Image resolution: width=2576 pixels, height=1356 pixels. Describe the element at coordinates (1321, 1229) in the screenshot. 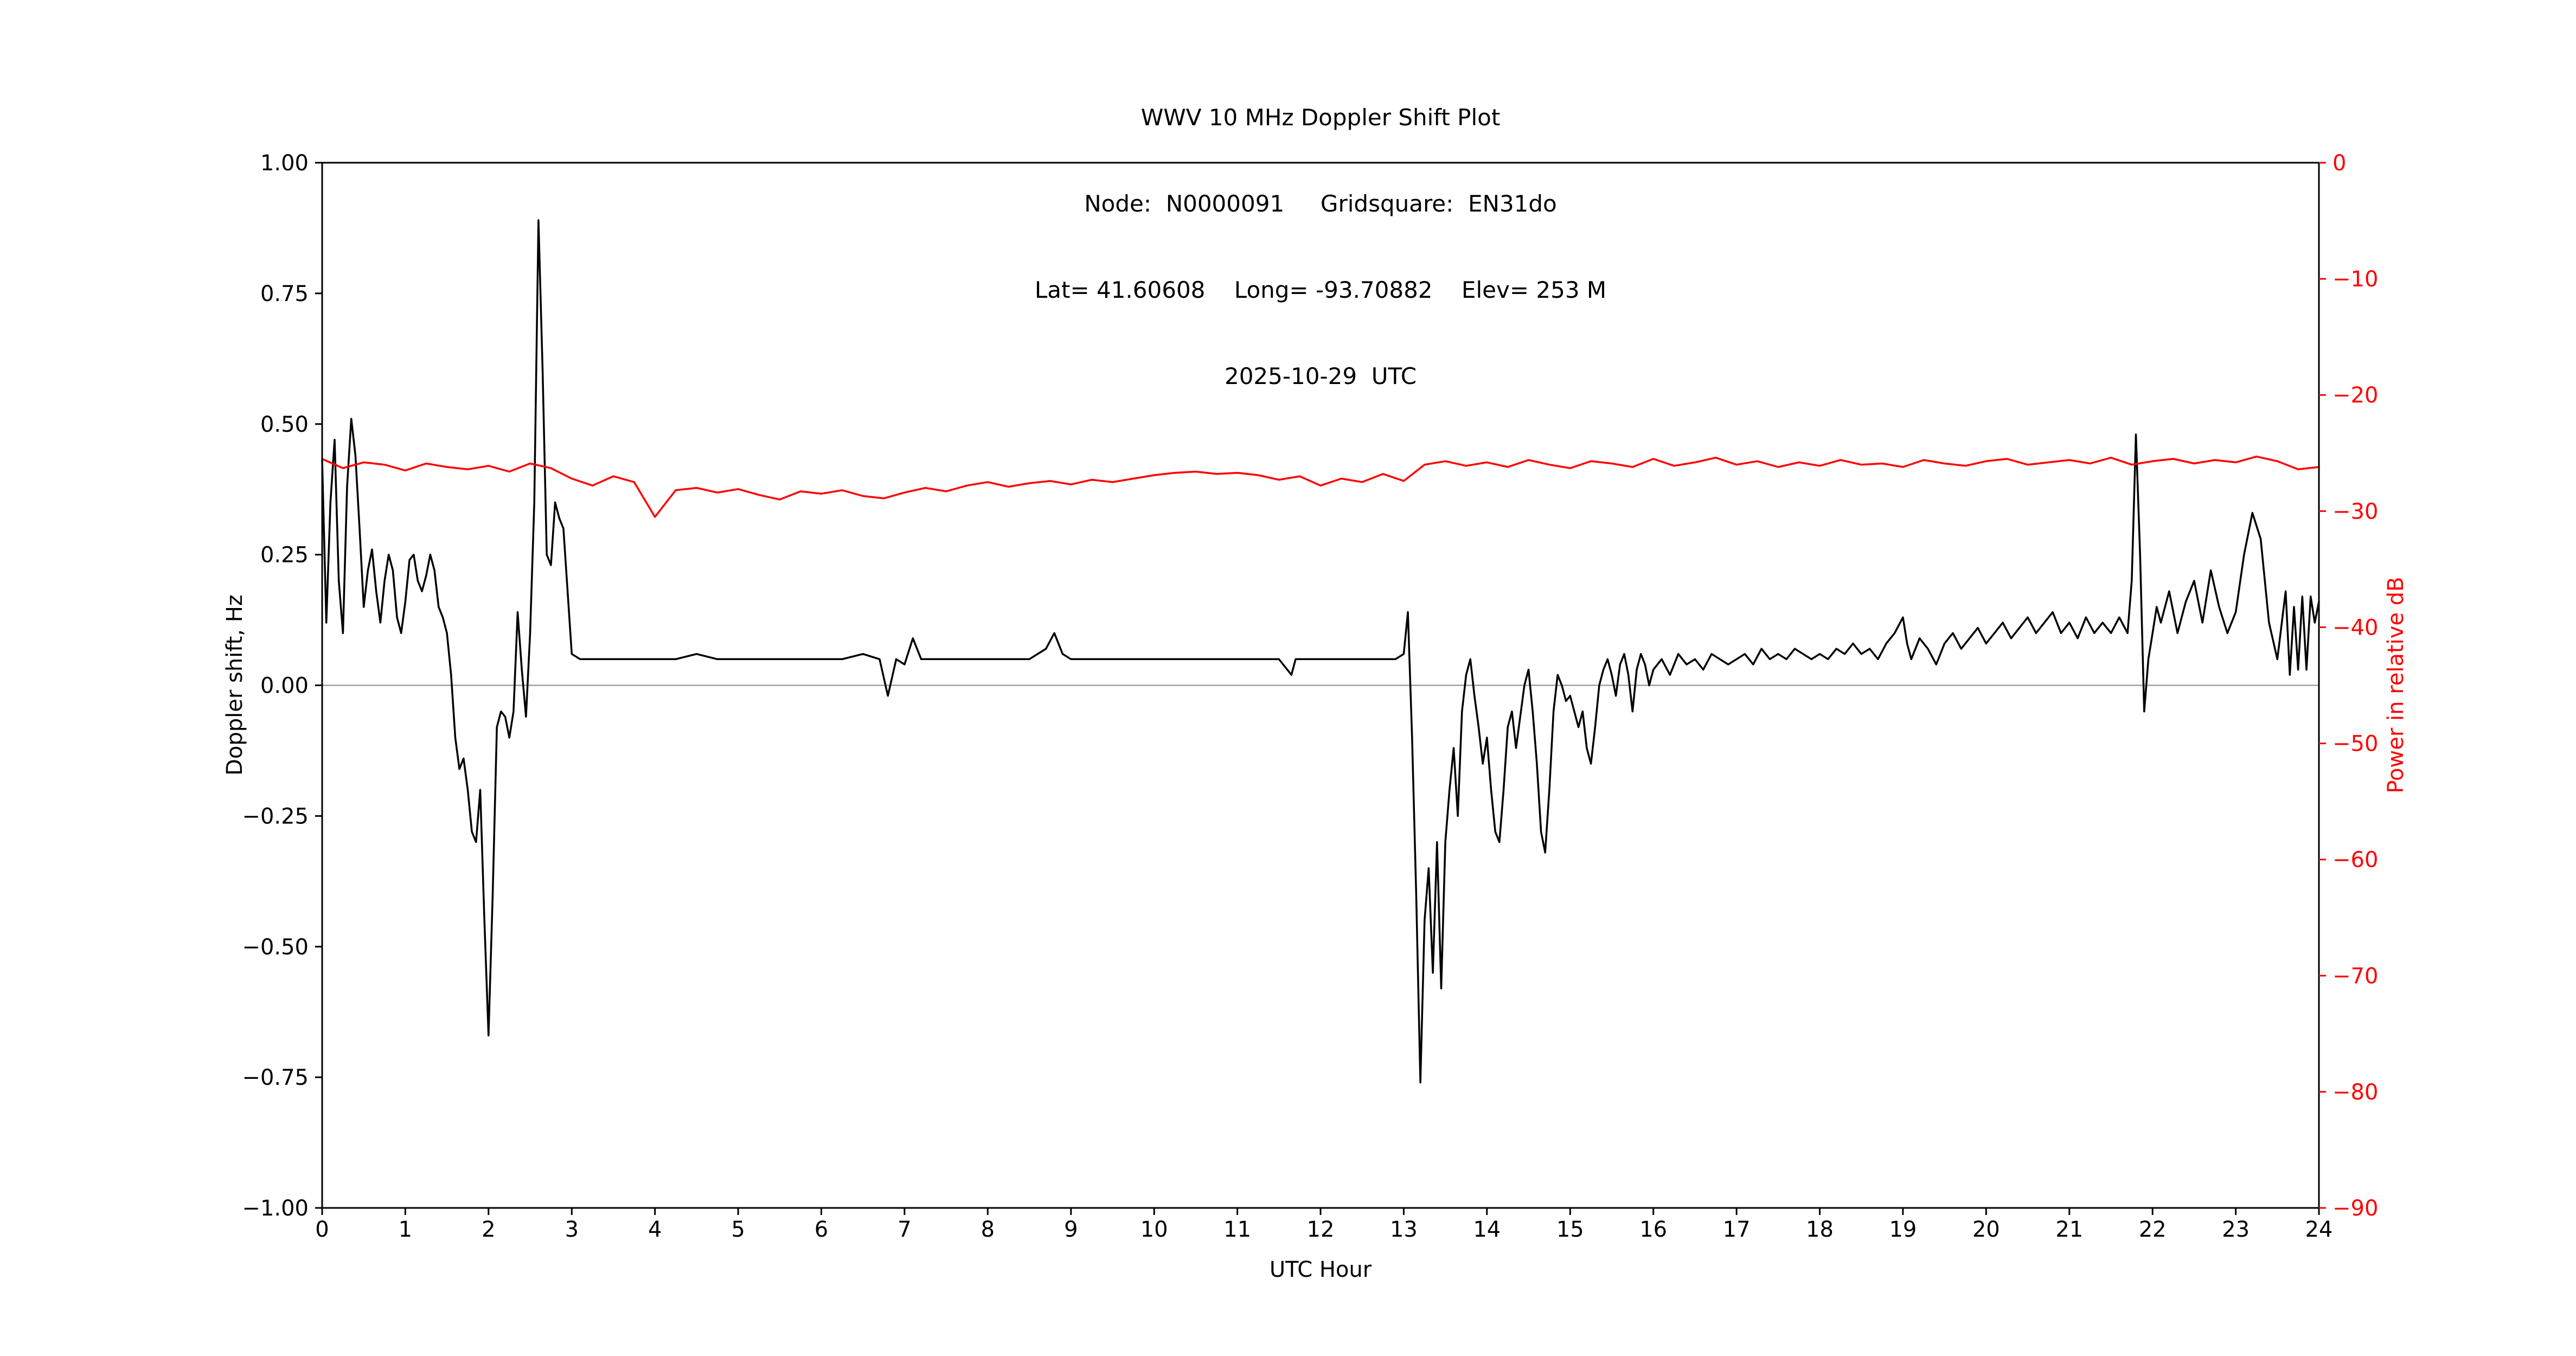

I see `x-tick-label: 12` at that location.